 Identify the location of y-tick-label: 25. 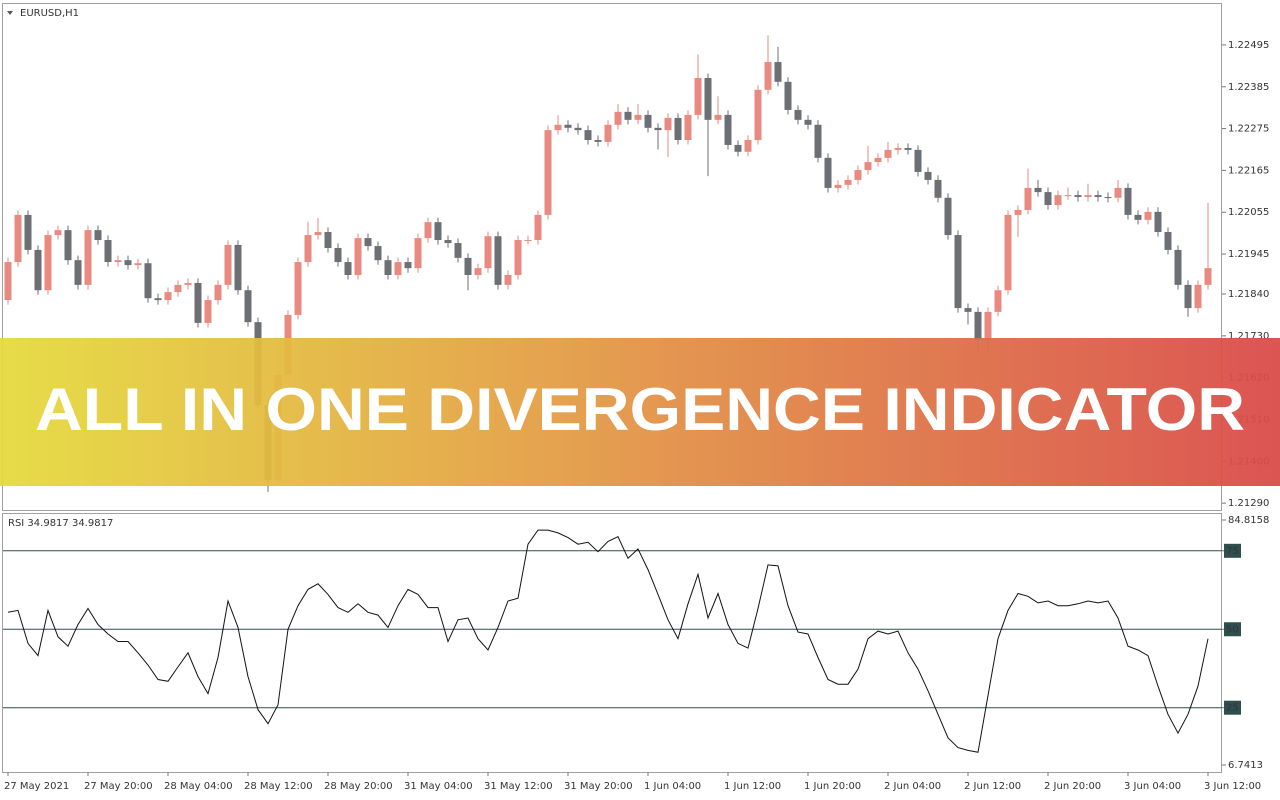
(1232, 708).